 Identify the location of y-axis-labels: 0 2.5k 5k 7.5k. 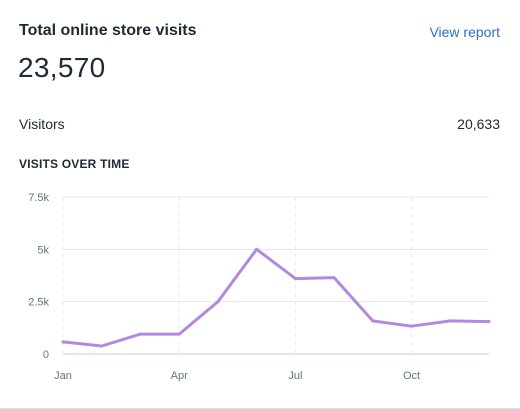
(38, 276).